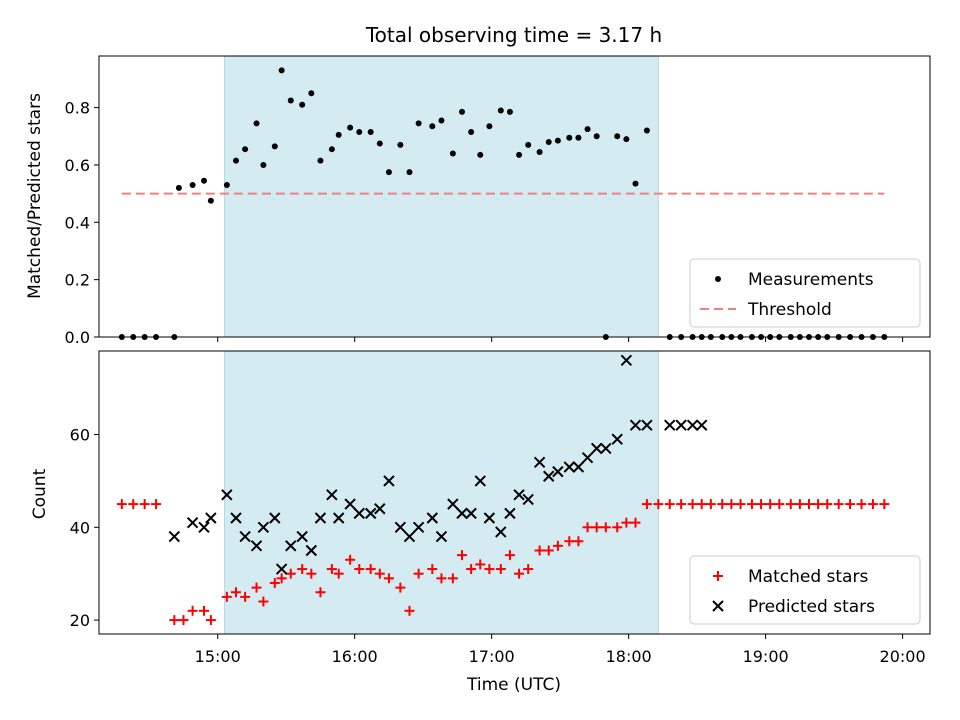 Image resolution: width=960 pixels, height=720 pixels. I want to click on top-y-tick-label: 0.4, so click(77, 222).